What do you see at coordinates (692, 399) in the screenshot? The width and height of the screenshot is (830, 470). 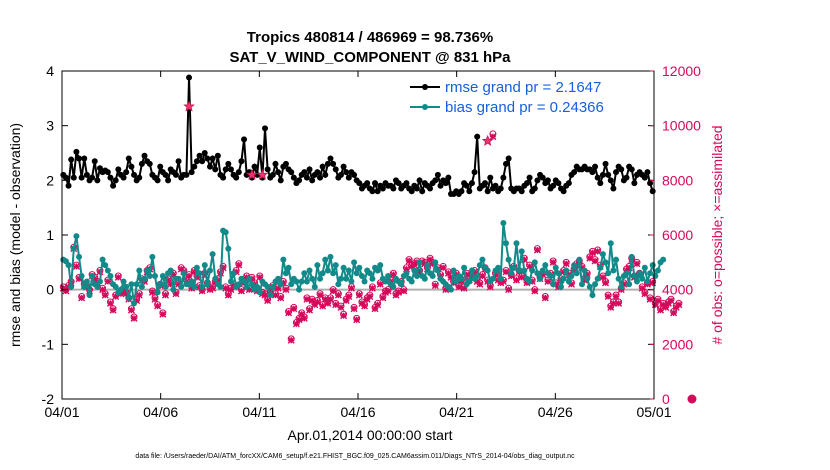 I see `obs_possible-special-circle-marker` at bounding box center [692, 399].